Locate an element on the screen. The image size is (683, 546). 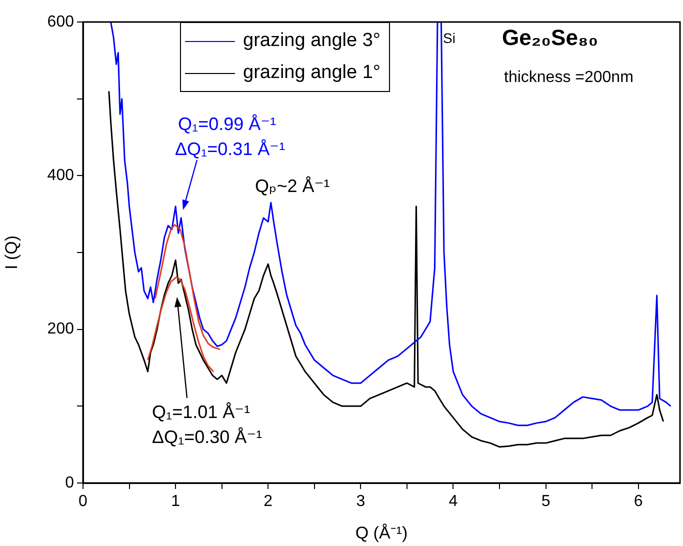
legend-label: grazing angle 3° is located at coordinates (312, 41).